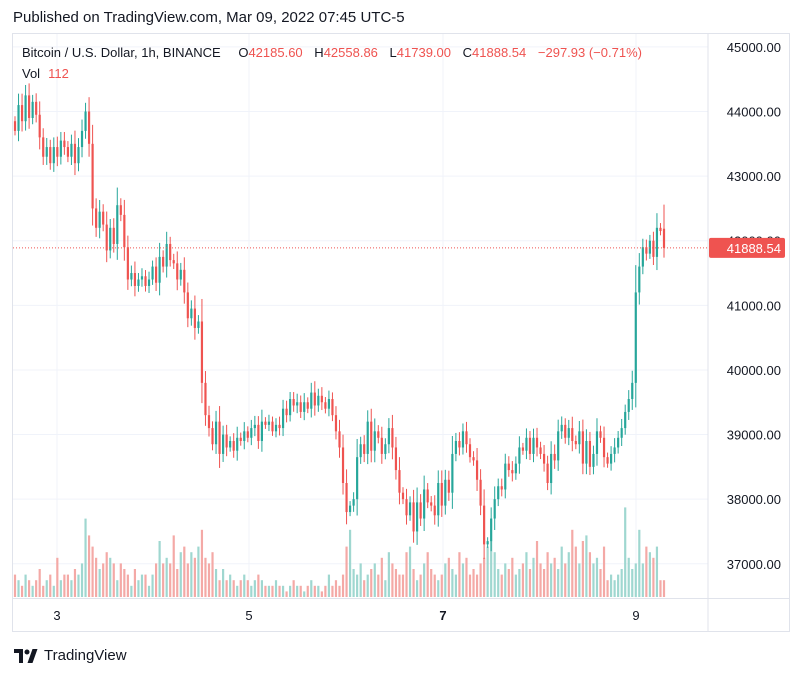  I want to click on time-tick-label: 9, so click(635, 615).